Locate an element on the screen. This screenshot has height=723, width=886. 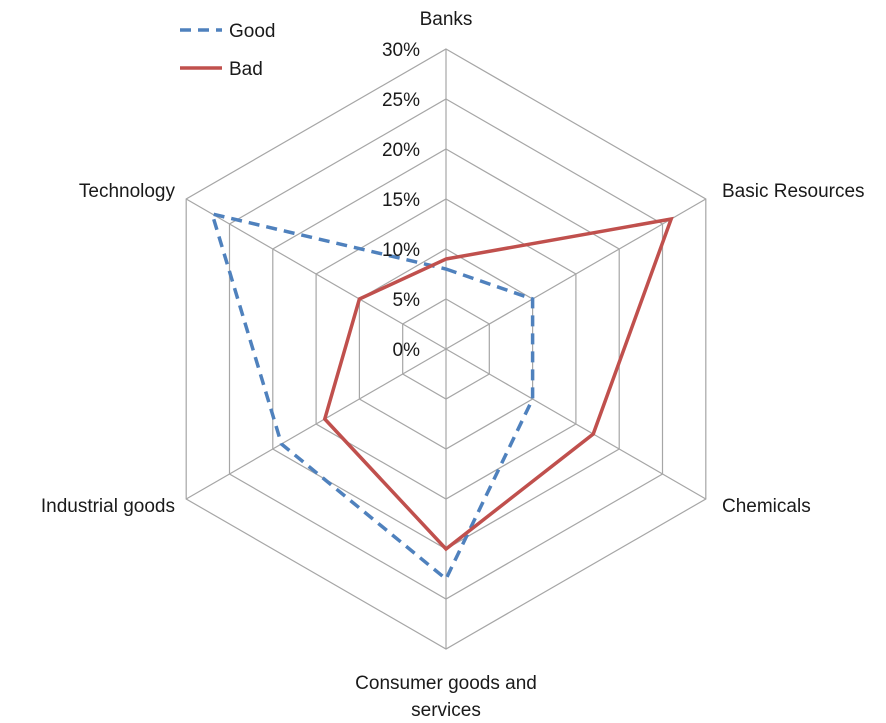
radial-tick-label: 15% is located at coordinates (401, 200).